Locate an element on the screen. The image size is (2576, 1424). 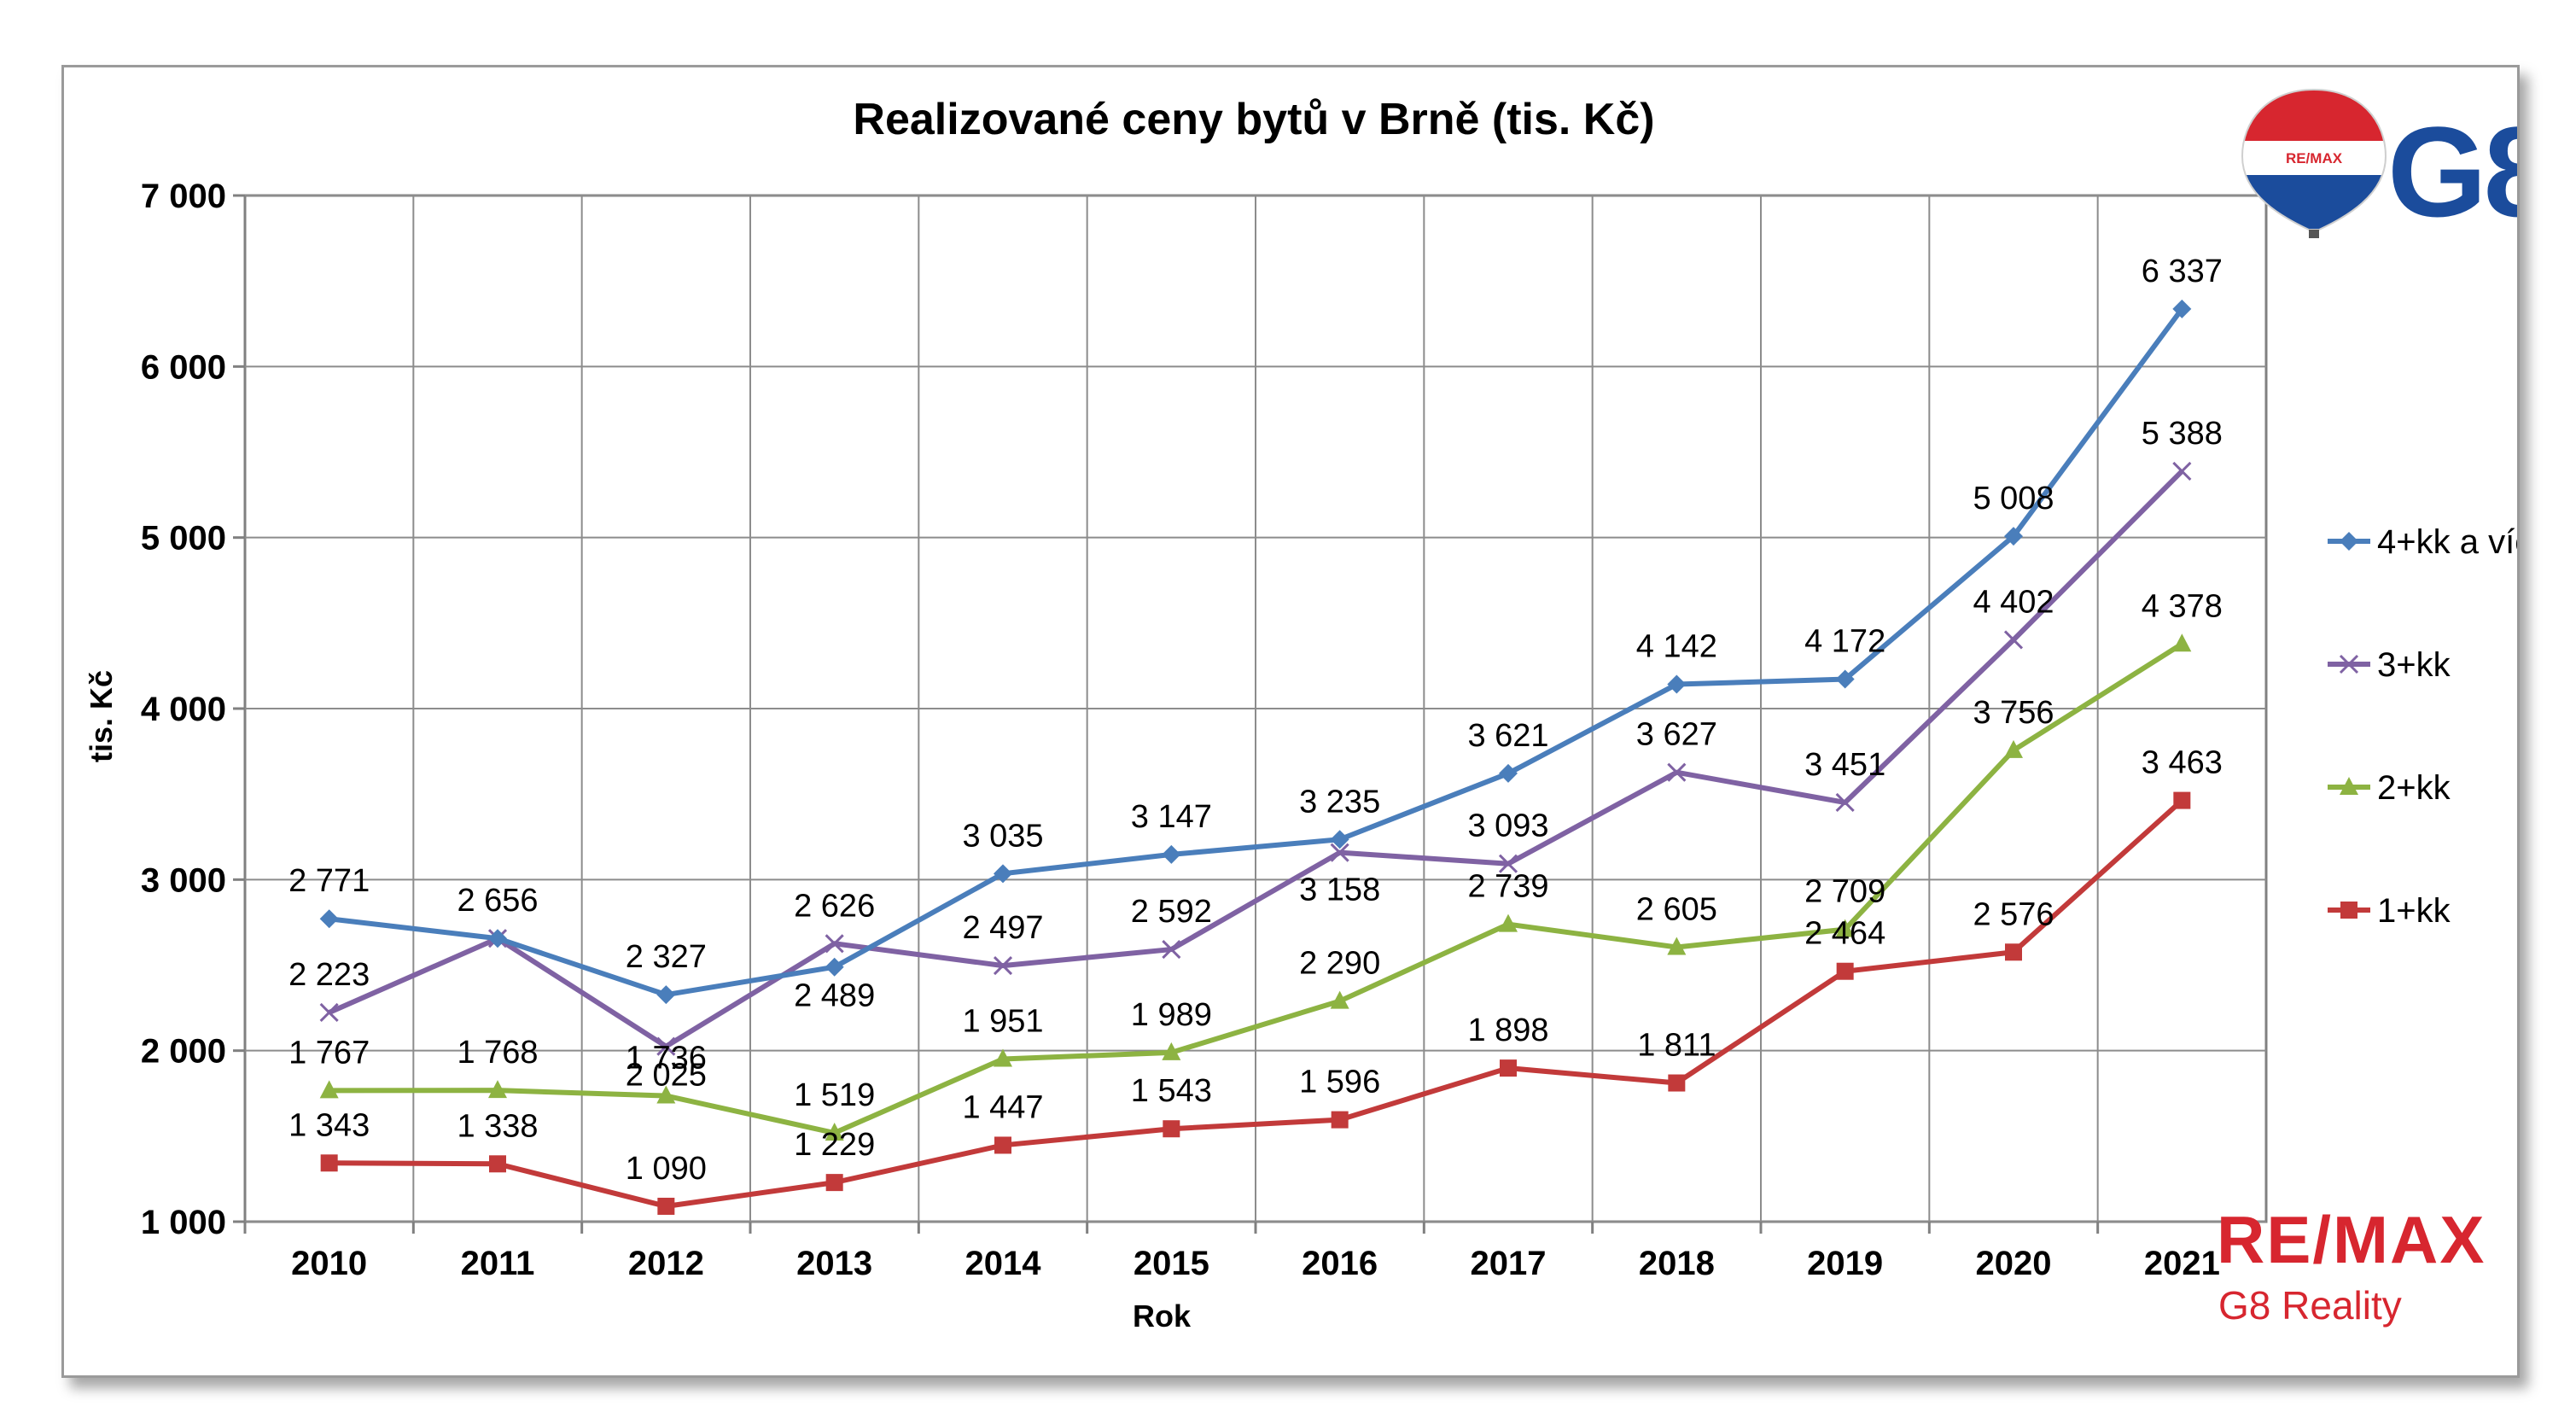
data-label: 3 451 is located at coordinates (1844, 765).